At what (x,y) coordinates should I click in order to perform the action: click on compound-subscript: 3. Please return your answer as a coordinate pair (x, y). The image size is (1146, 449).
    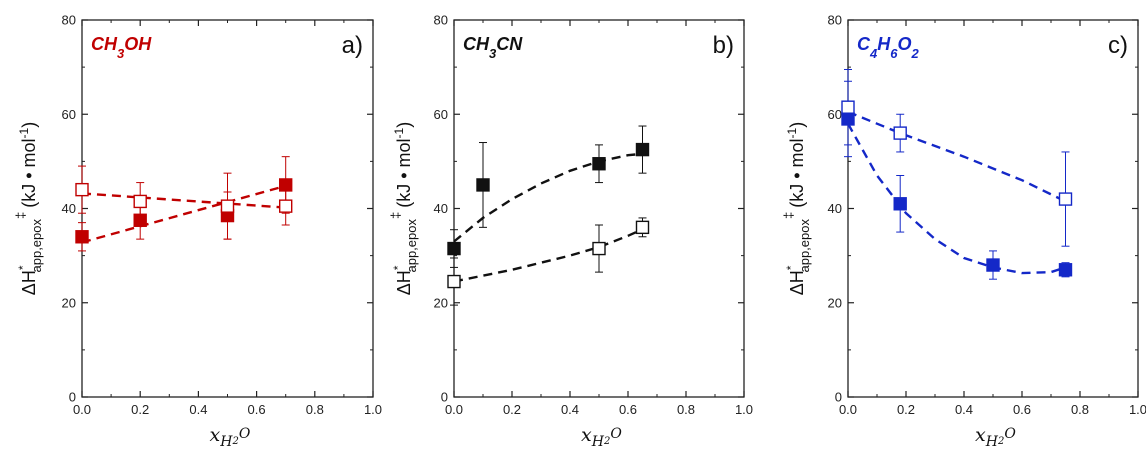
    Looking at the image, I should click on (493, 53).